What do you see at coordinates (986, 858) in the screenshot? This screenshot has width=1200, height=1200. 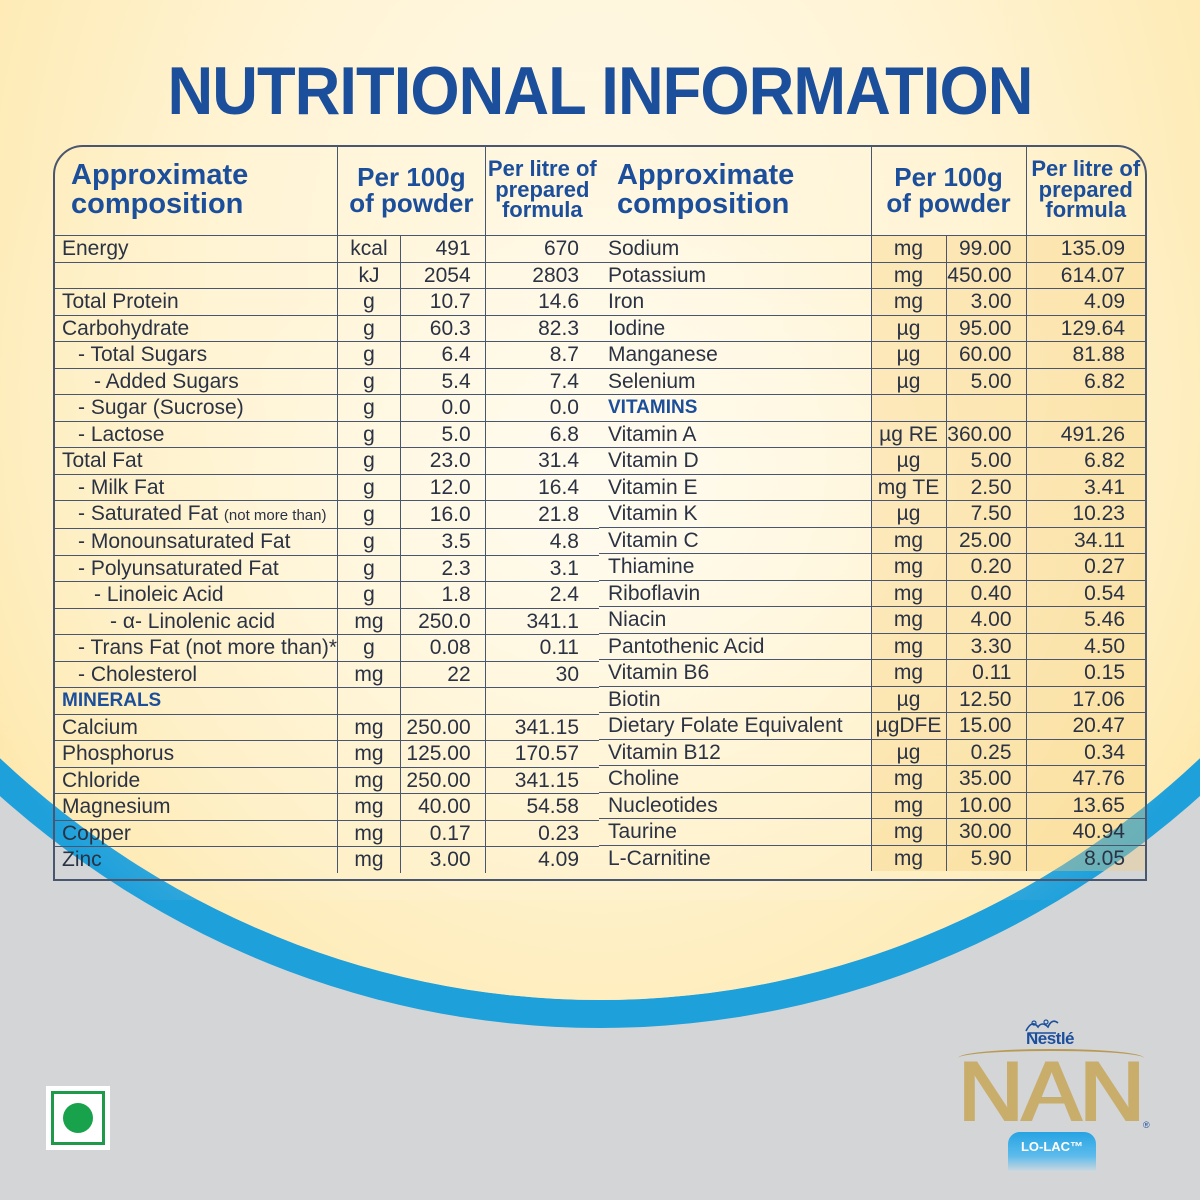 I see `per-100g-value: 5.90` at bounding box center [986, 858].